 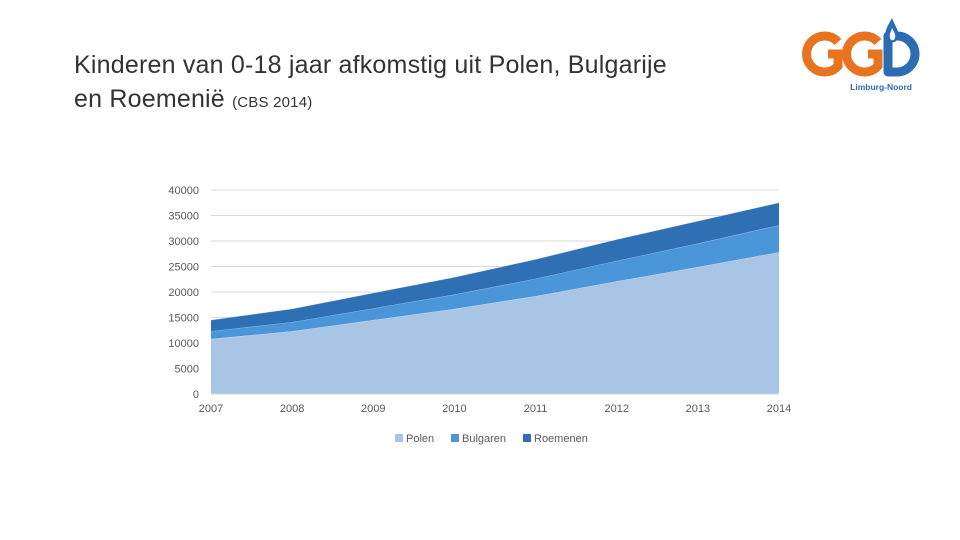 I want to click on legend-swatch-polen, so click(x=399, y=438).